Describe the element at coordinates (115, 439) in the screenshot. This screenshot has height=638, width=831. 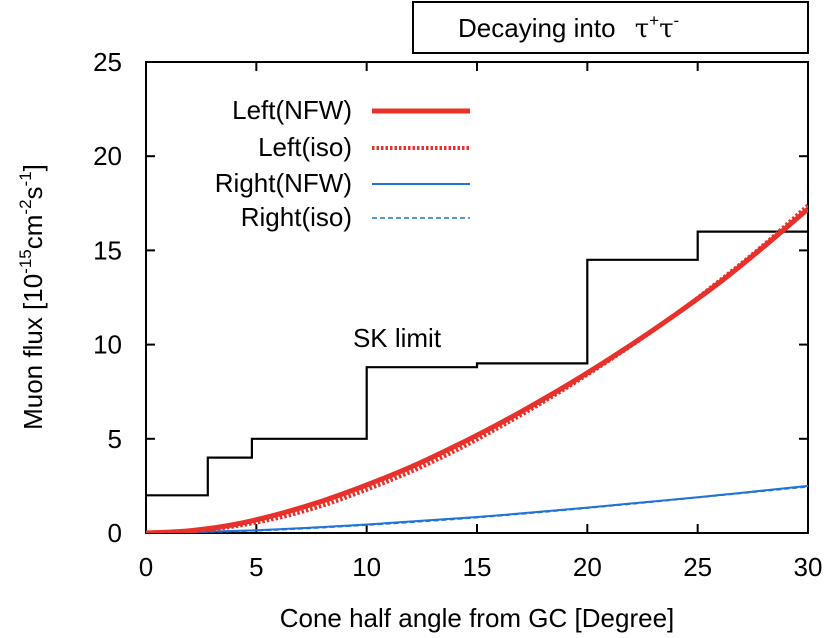
I see `y-tick-label: 5` at that location.